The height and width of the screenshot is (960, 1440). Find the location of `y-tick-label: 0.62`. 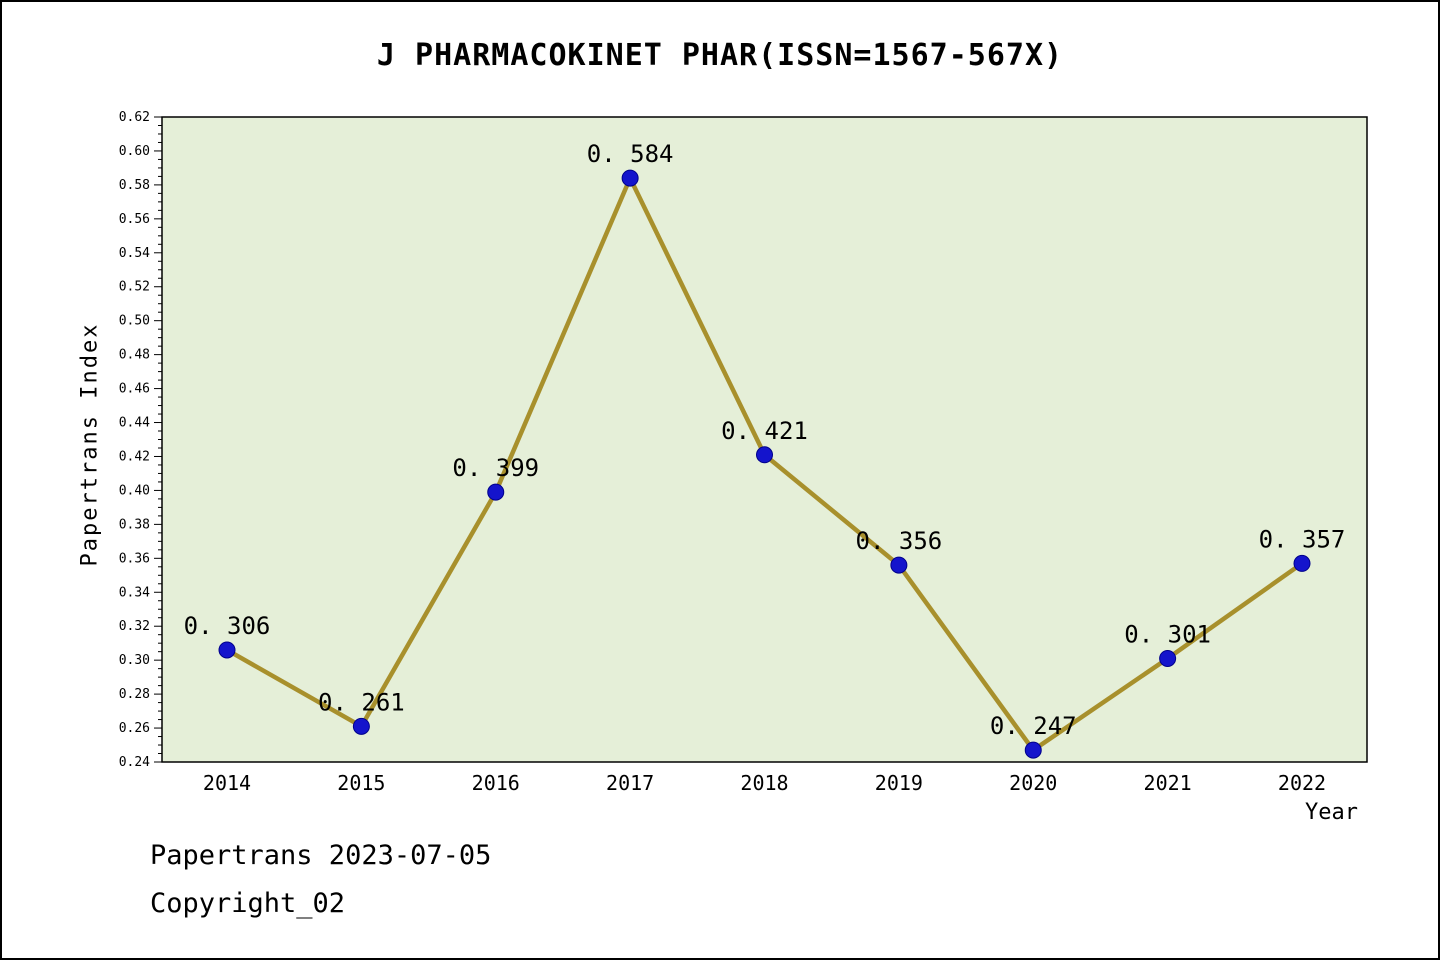

y-tick-label: 0.62 is located at coordinates (134, 117).